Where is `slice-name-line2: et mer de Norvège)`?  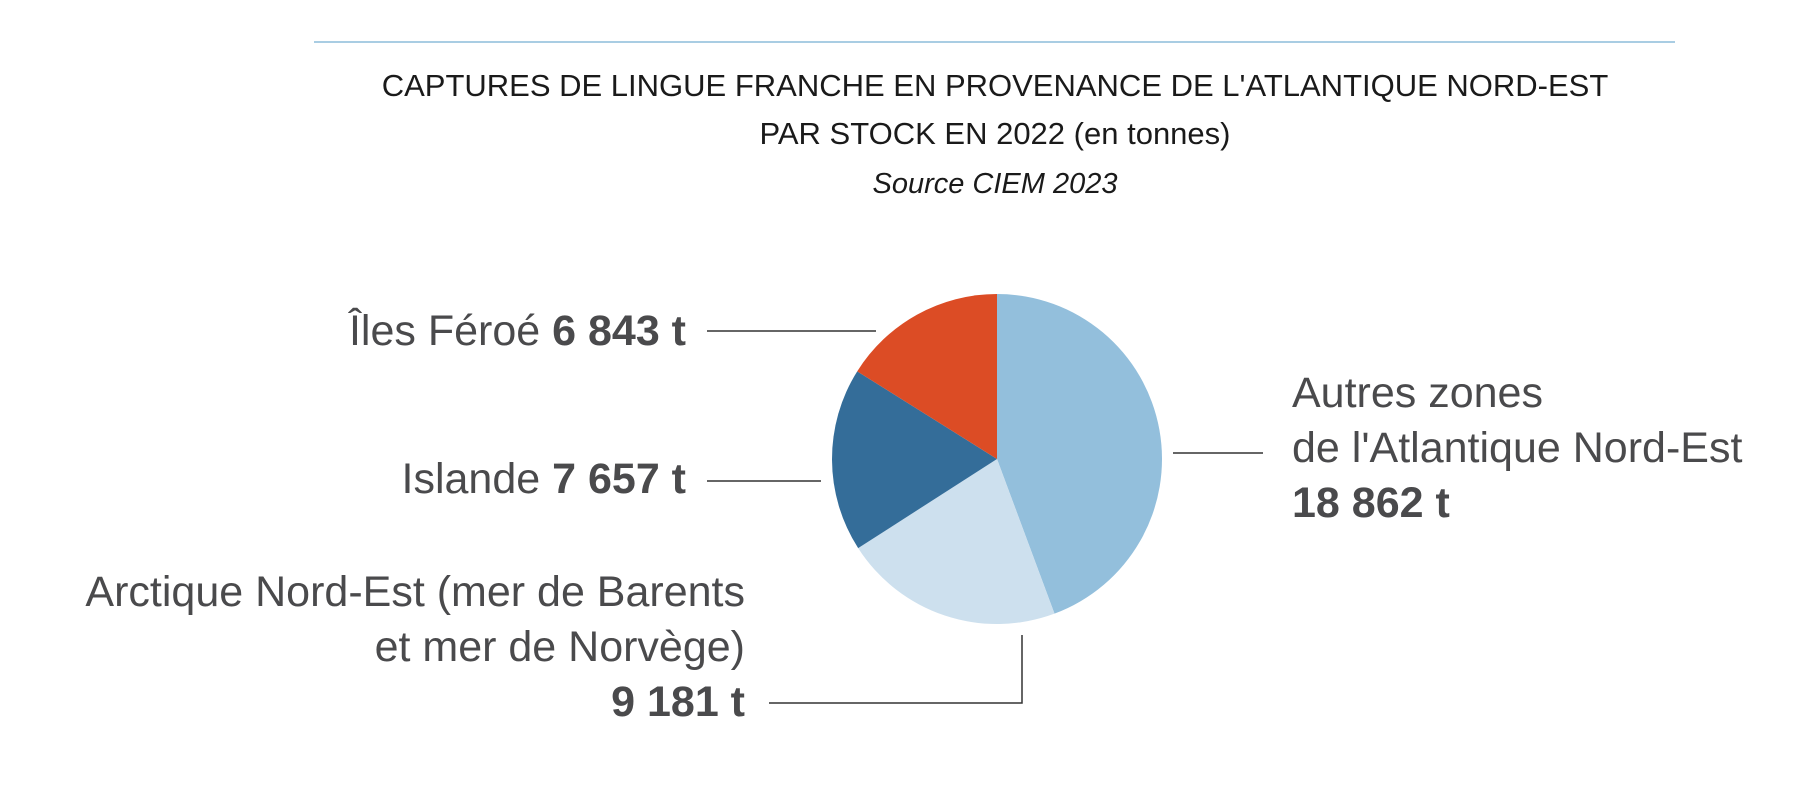
slice-name-line2: et mer de Norvège) is located at coordinates (559, 647).